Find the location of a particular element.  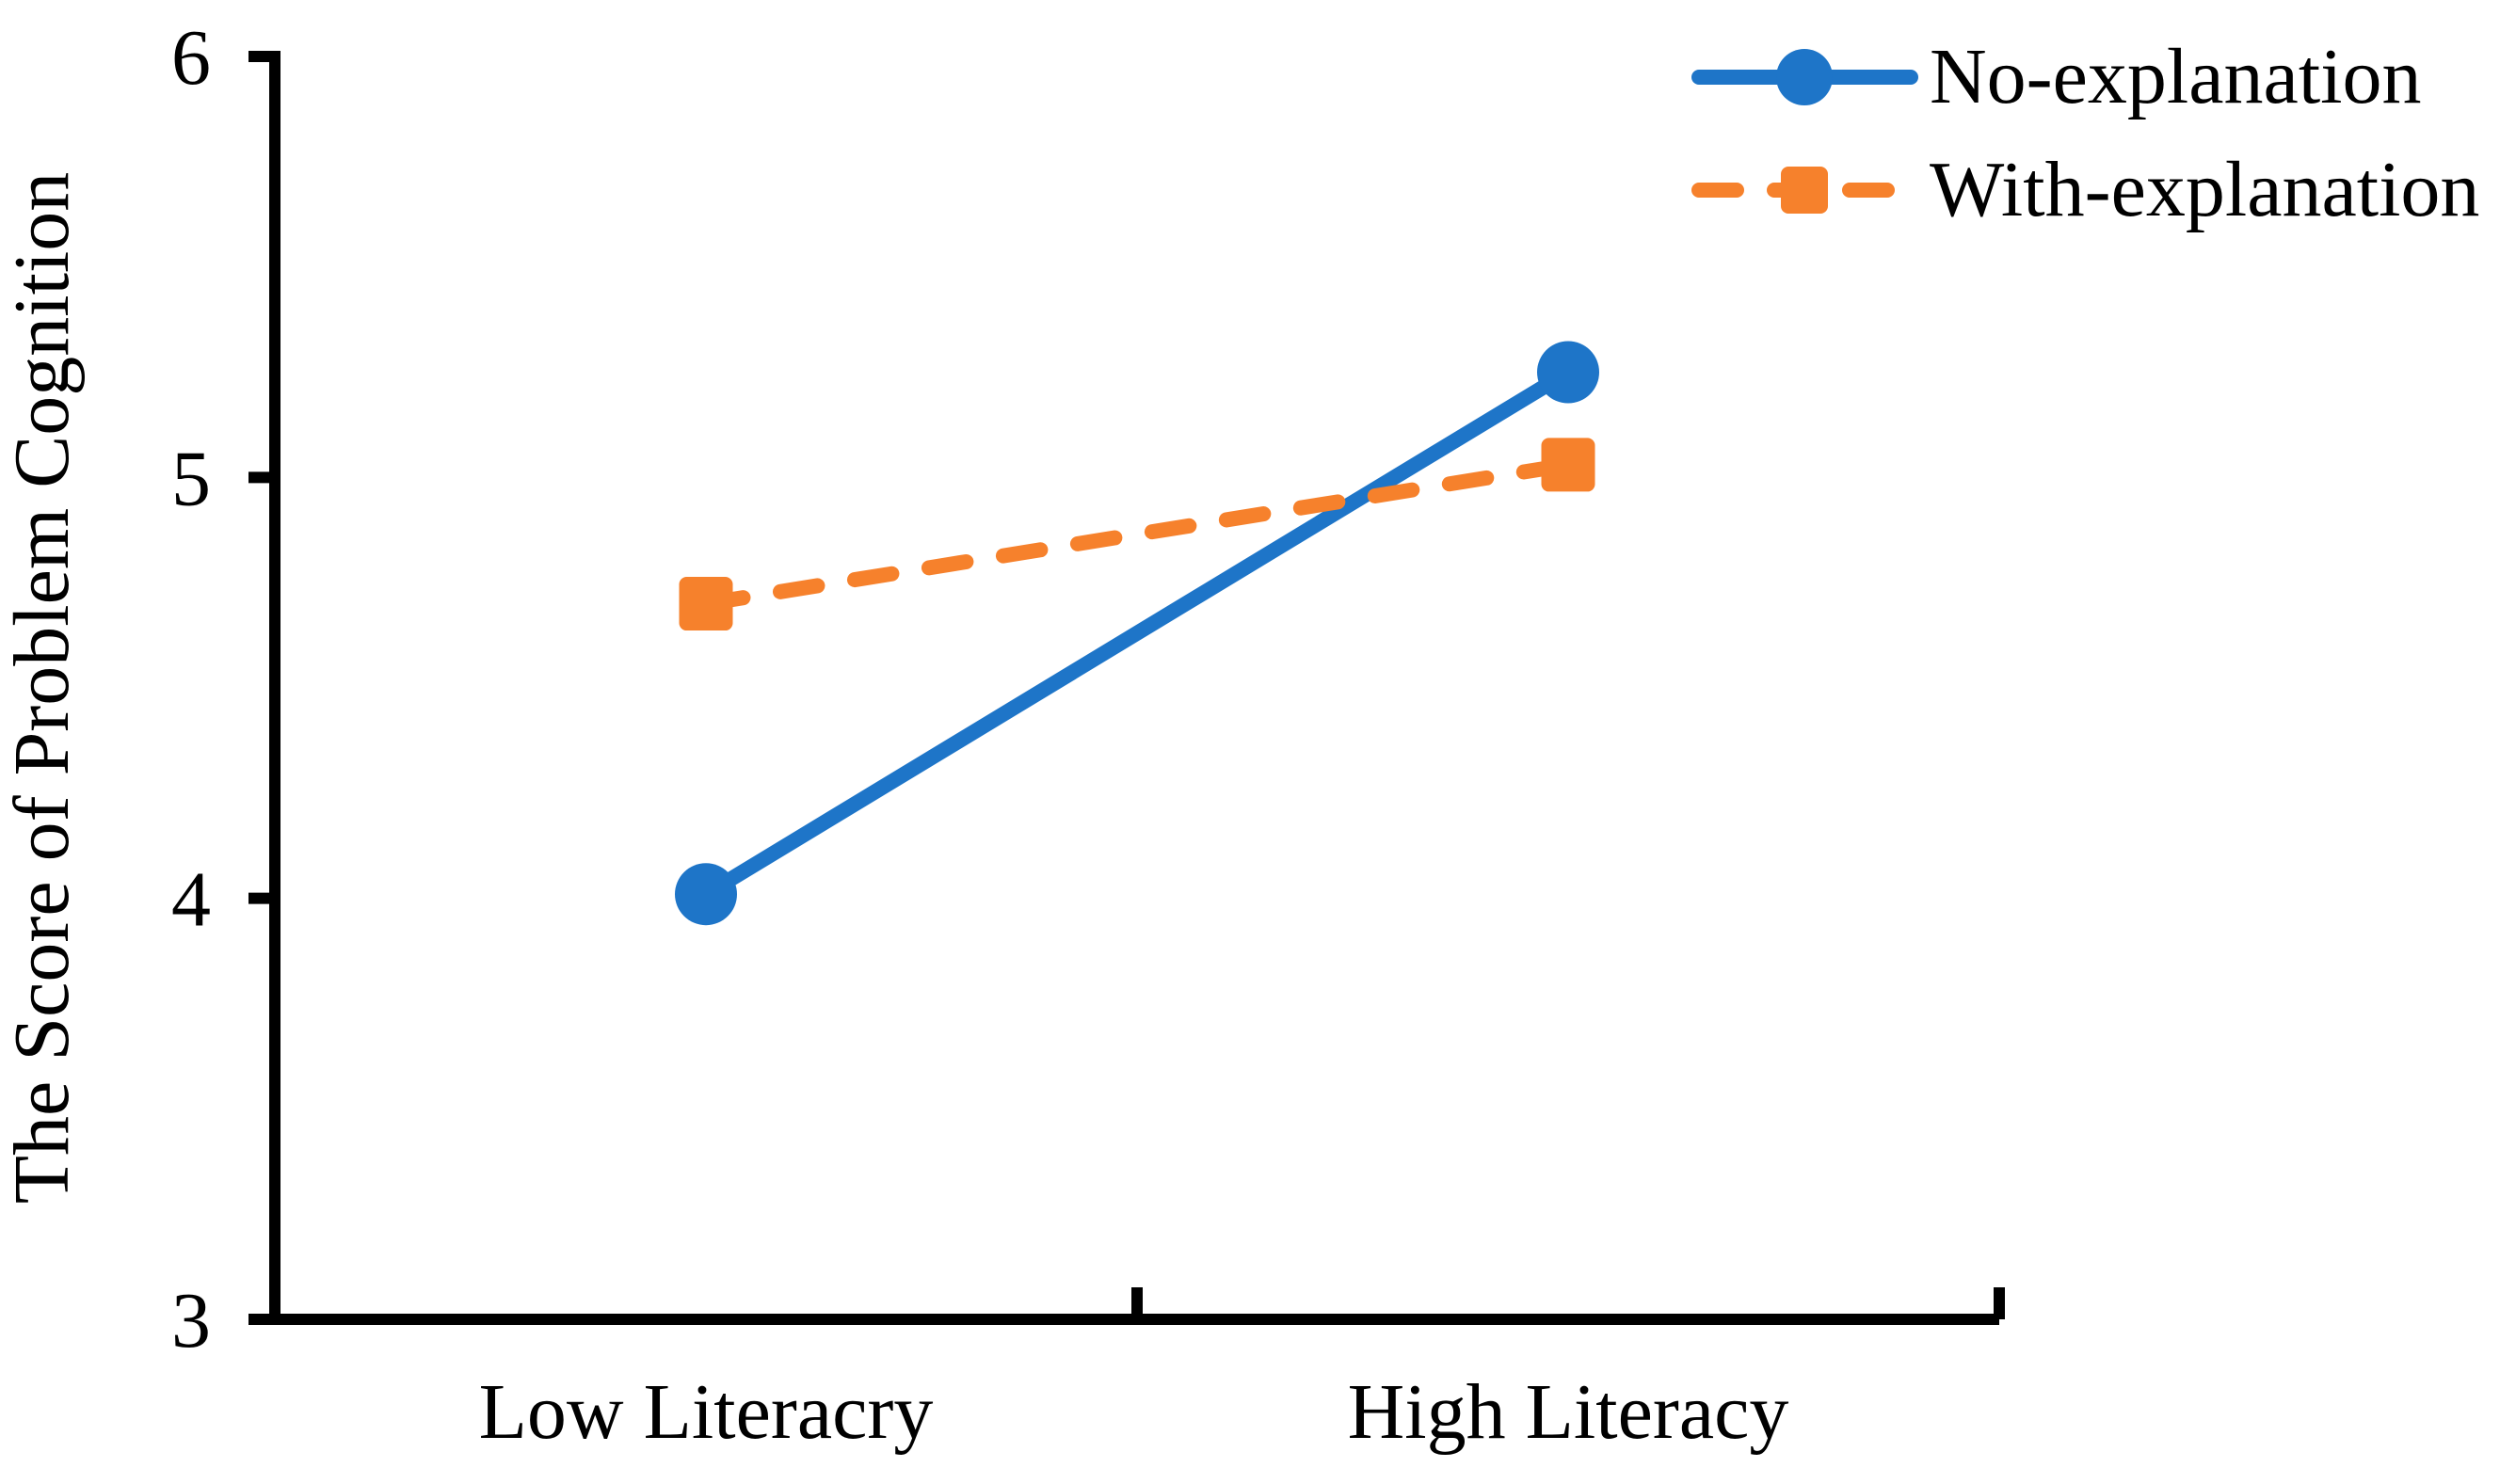

x-axis-label: High Literacy is located at coordinates (1568, 1412).